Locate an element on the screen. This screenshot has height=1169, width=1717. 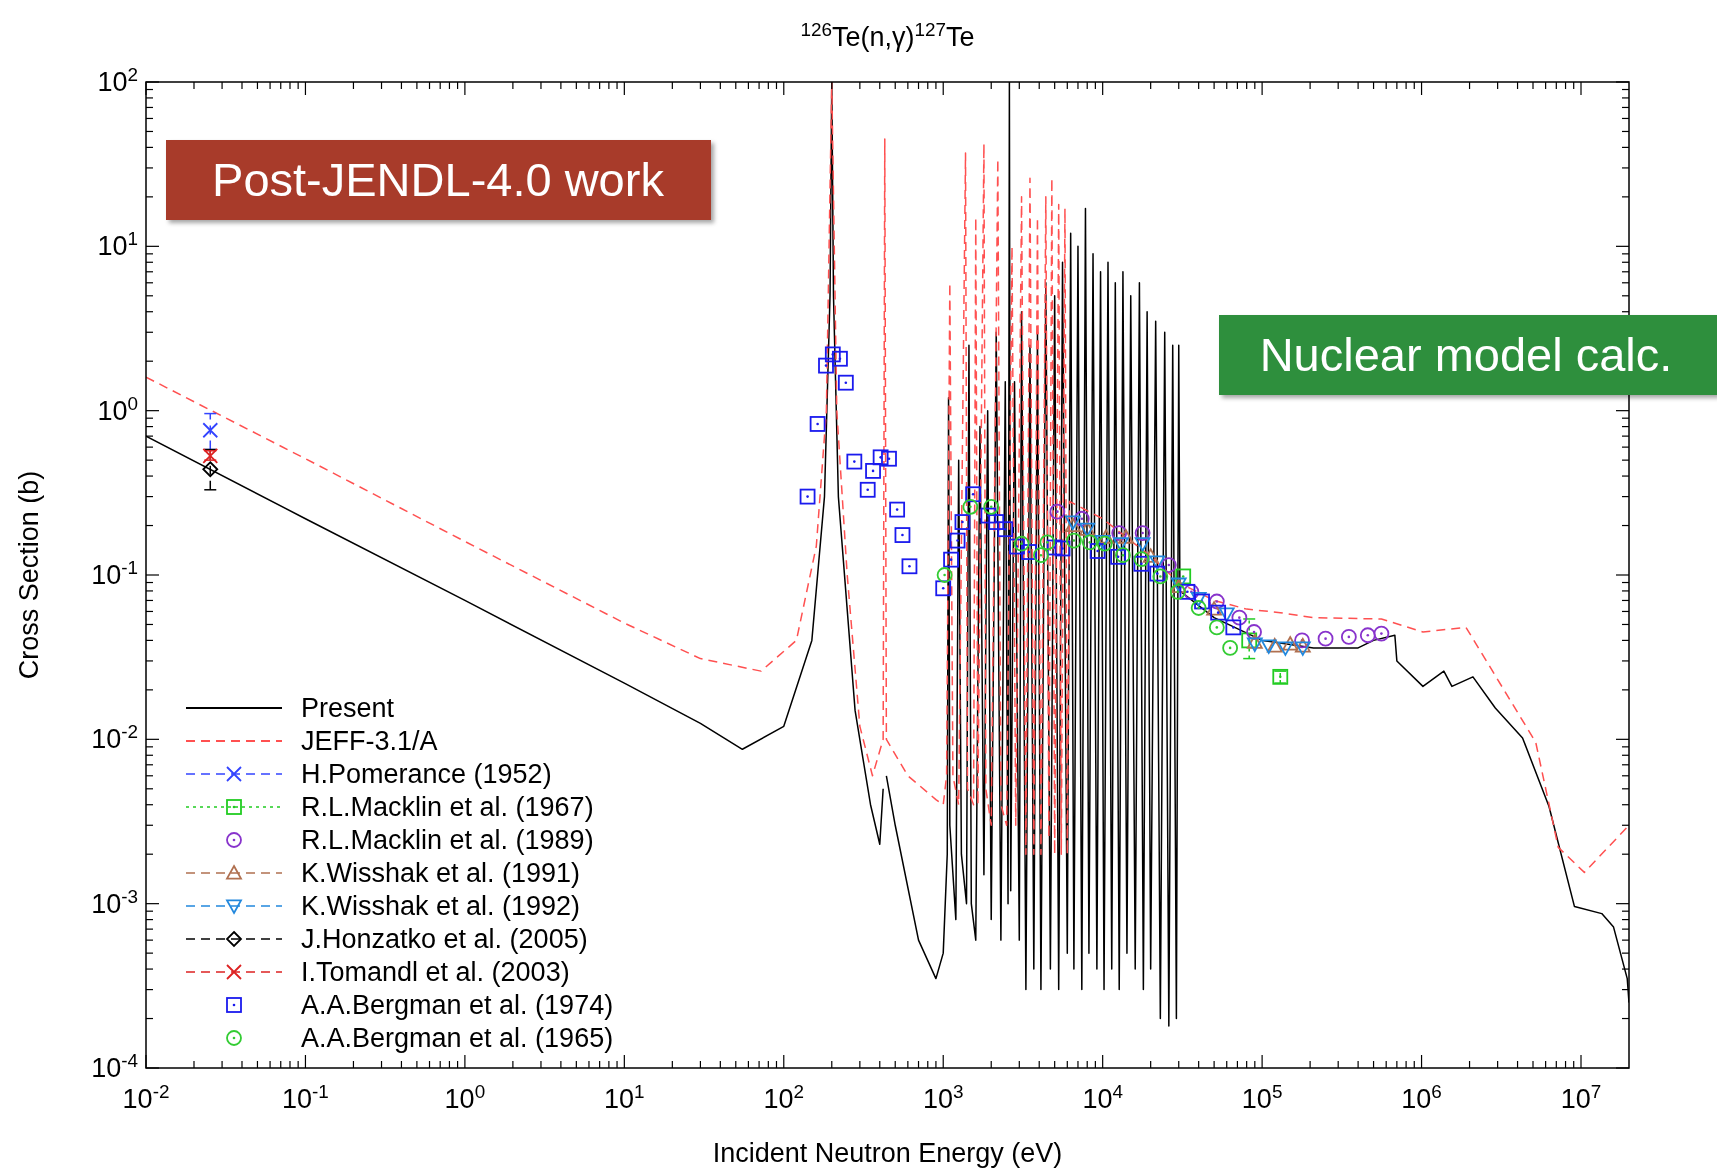
x-tick-label: 10$^{7}$ is located at coordinates (1581, 1097).